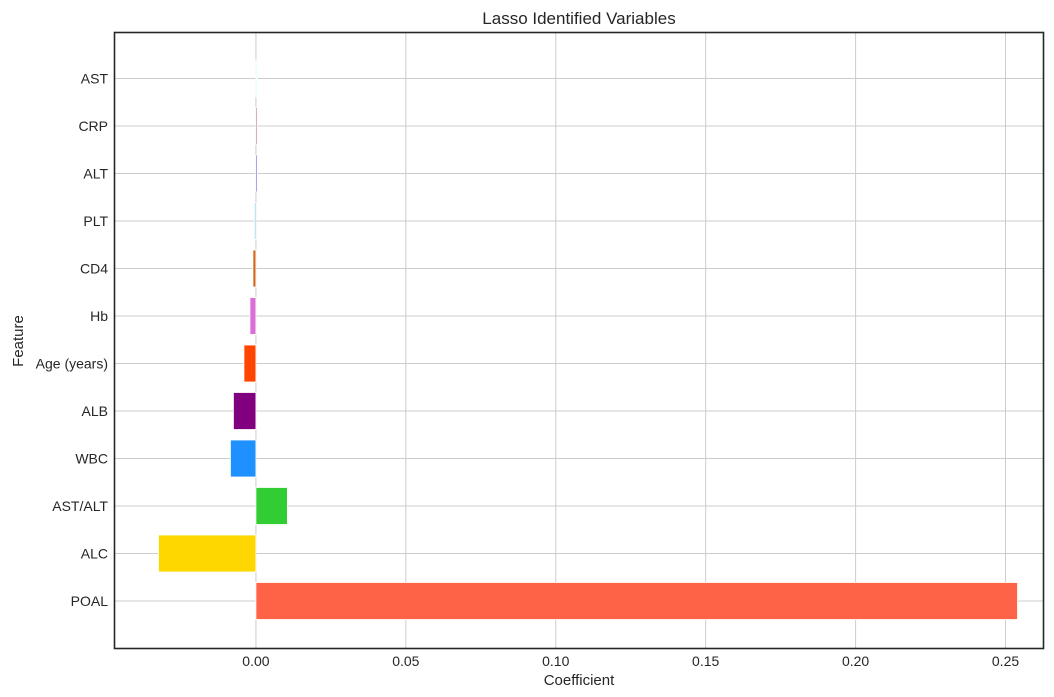  What do you see at coordinates (636, 601) in the screenshot?
I see `bar-poal` at bounding box center [636, 601].